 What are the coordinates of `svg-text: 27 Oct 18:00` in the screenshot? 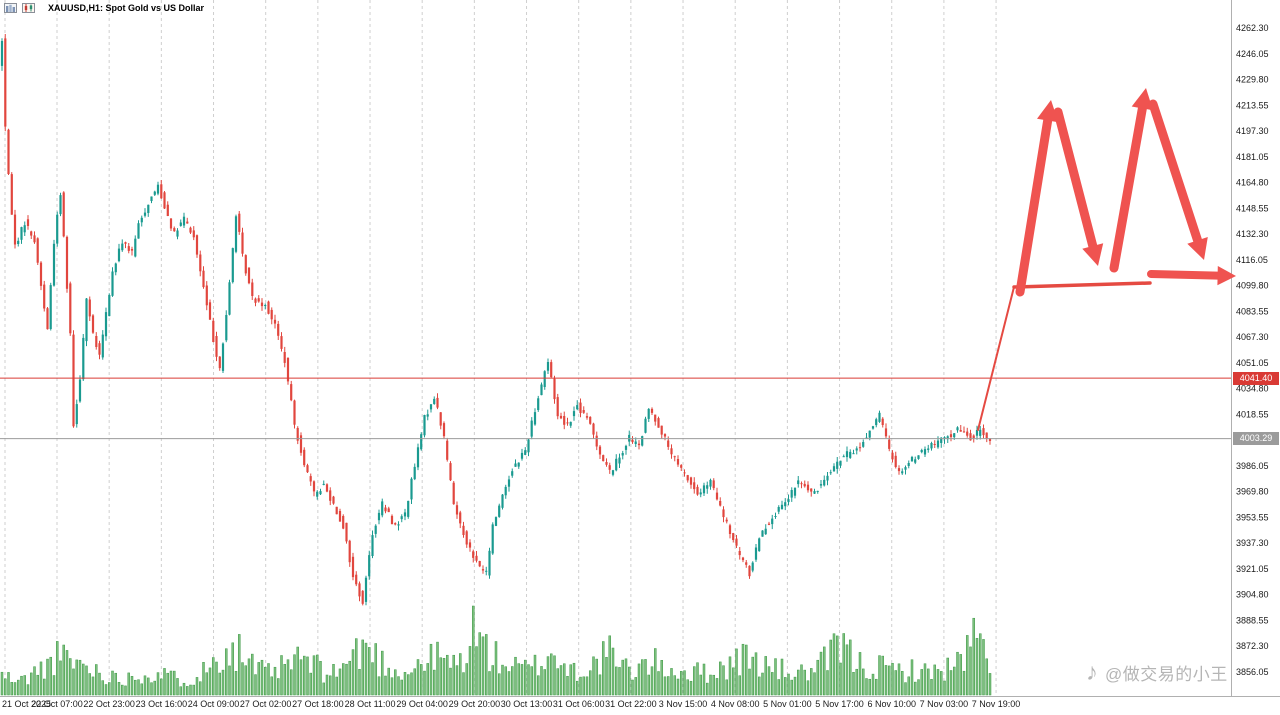 It's located at (318, 704).